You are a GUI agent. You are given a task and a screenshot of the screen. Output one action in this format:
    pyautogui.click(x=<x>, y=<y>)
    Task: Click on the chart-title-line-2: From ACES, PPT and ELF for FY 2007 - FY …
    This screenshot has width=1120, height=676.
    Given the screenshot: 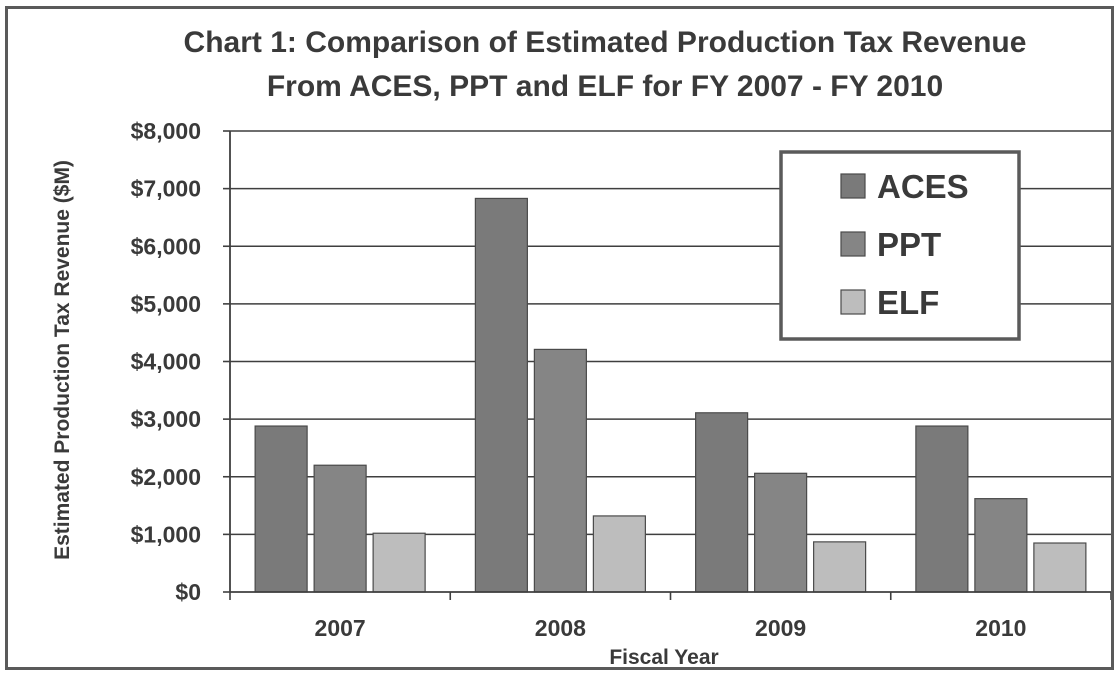 What is the action you would take?
    pyautogui.click(x=605, y=86)
    